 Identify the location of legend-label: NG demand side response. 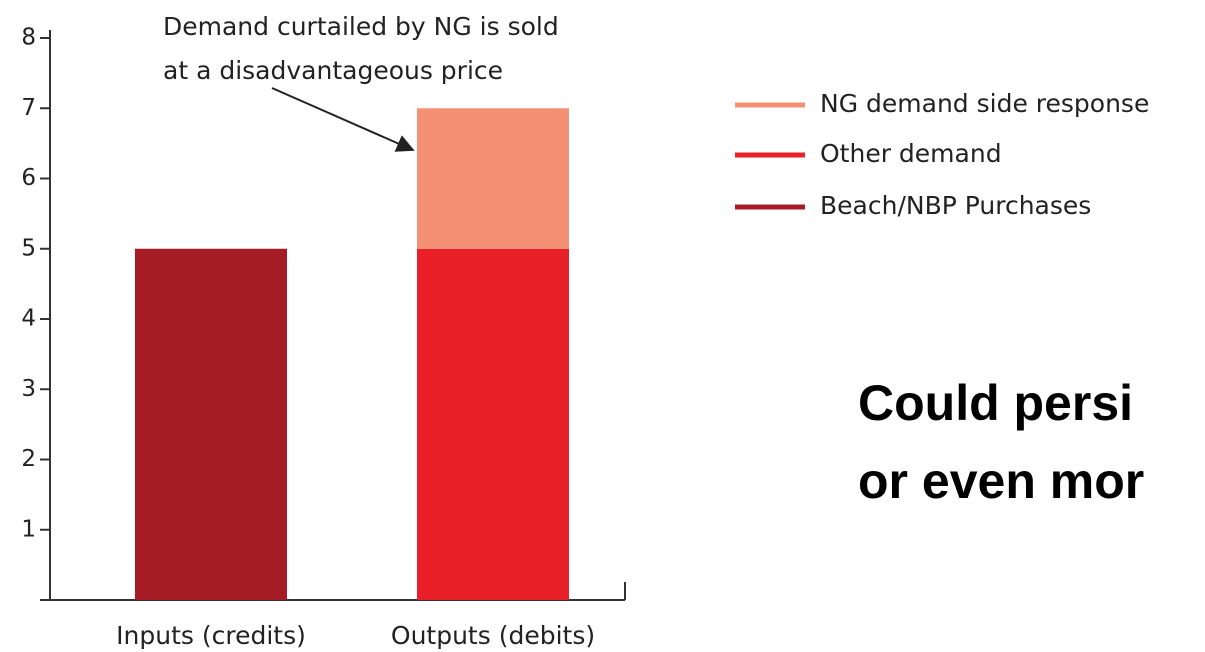
(984, 103).